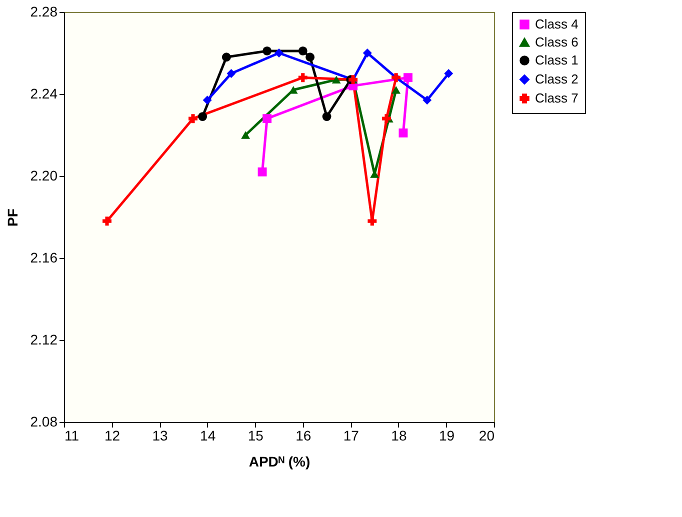  I want to click on x-tick-label: 12, so click(112, 436).